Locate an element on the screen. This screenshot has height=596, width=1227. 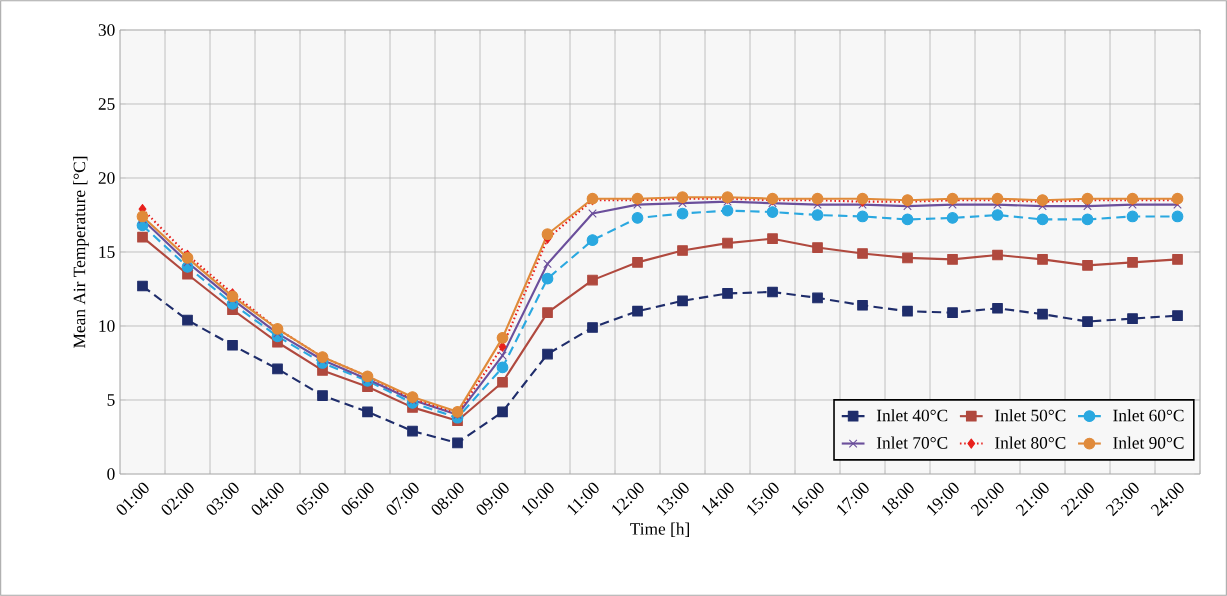
y-tick-label: 15 is located at coordinates (107, 252).